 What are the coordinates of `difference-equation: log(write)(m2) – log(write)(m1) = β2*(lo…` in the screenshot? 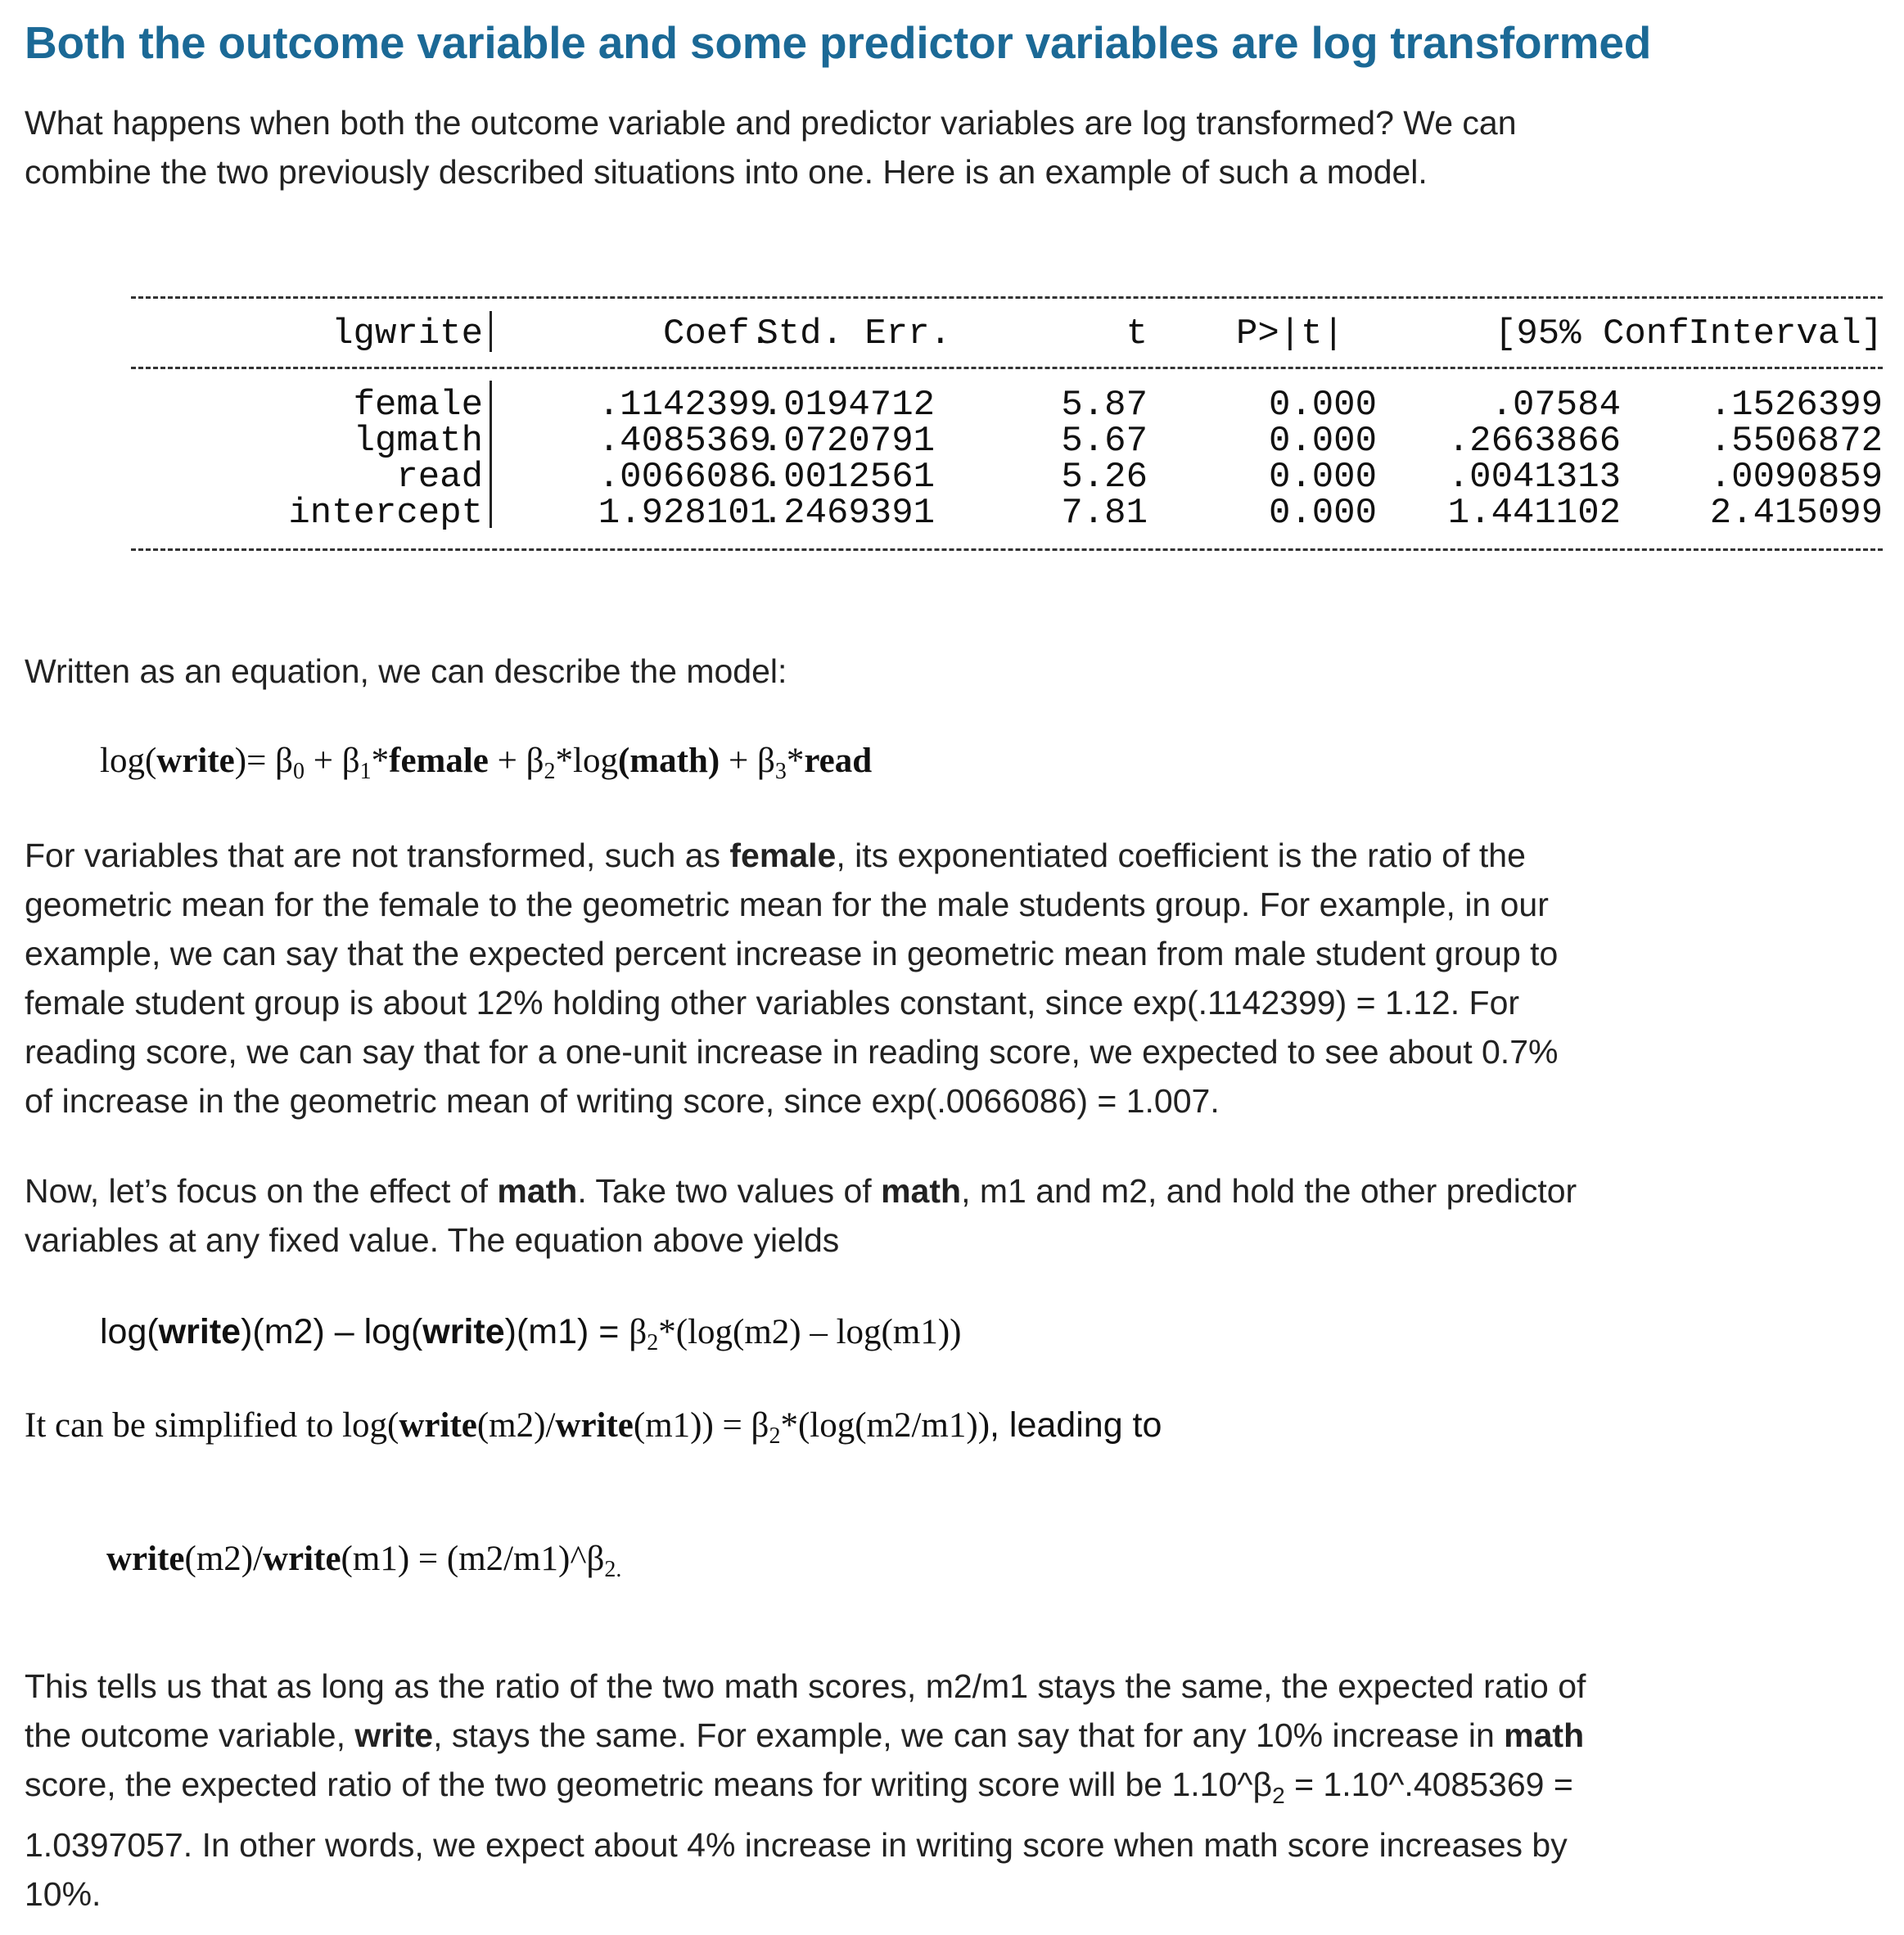 It's located at (530, 1334).